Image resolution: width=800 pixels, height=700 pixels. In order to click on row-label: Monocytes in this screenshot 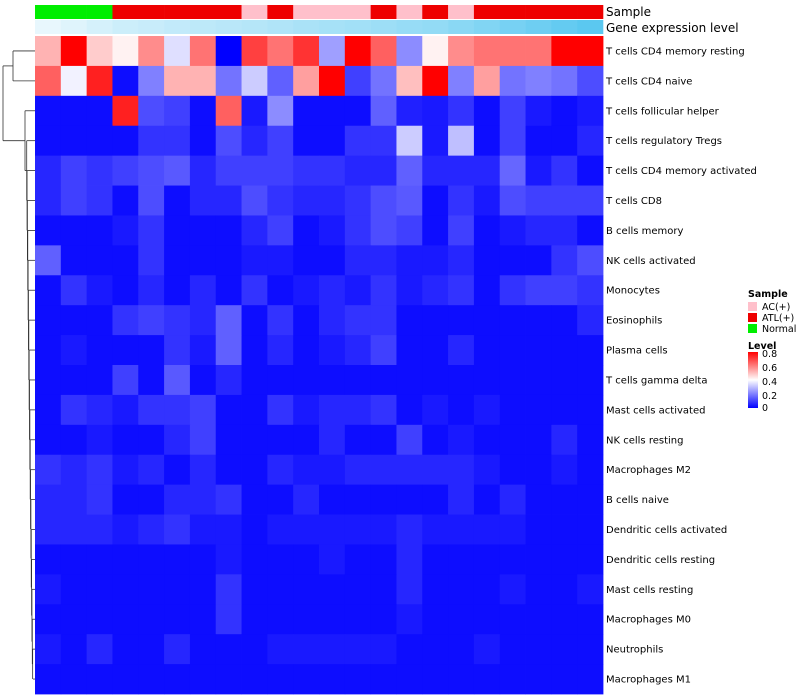, I will do `click(633, 291)`.